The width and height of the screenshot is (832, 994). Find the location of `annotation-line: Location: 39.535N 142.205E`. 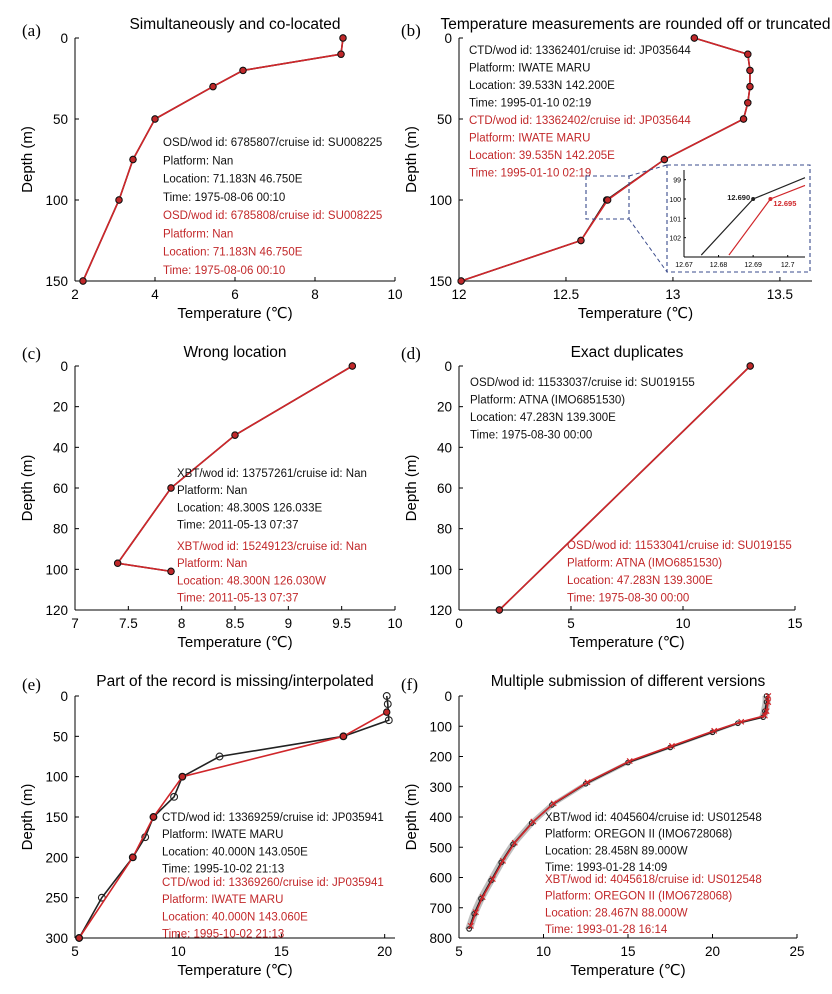

annotation-line: Location: 39.535N 142.205E is located at coordinates (542, 156).